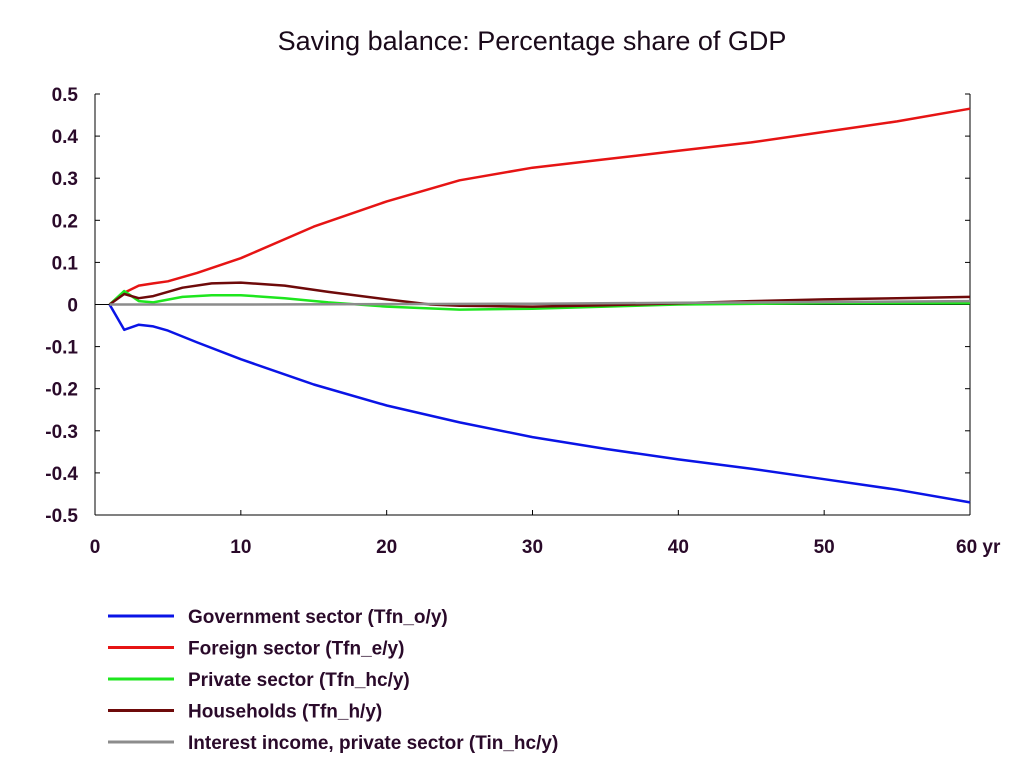 The width and height of the screenshot is (1024, 778). Describe the element at coordinates (296, 649) in the screenshot. I see `legend-label-2: Foreign sector (Tfn_e/y)` at that location.